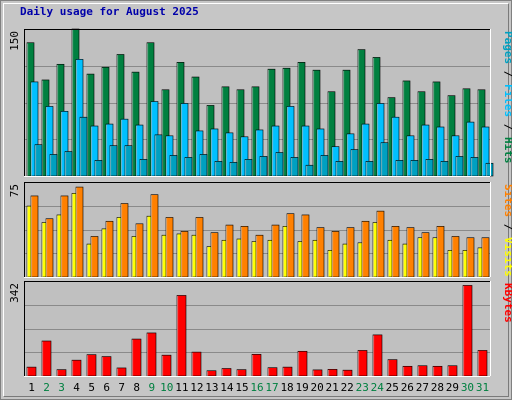 This screenshot has height=400, width=512. Describe the element at coordinates (271, 387) in the screenshot. I see `day-label: 17` at that location.